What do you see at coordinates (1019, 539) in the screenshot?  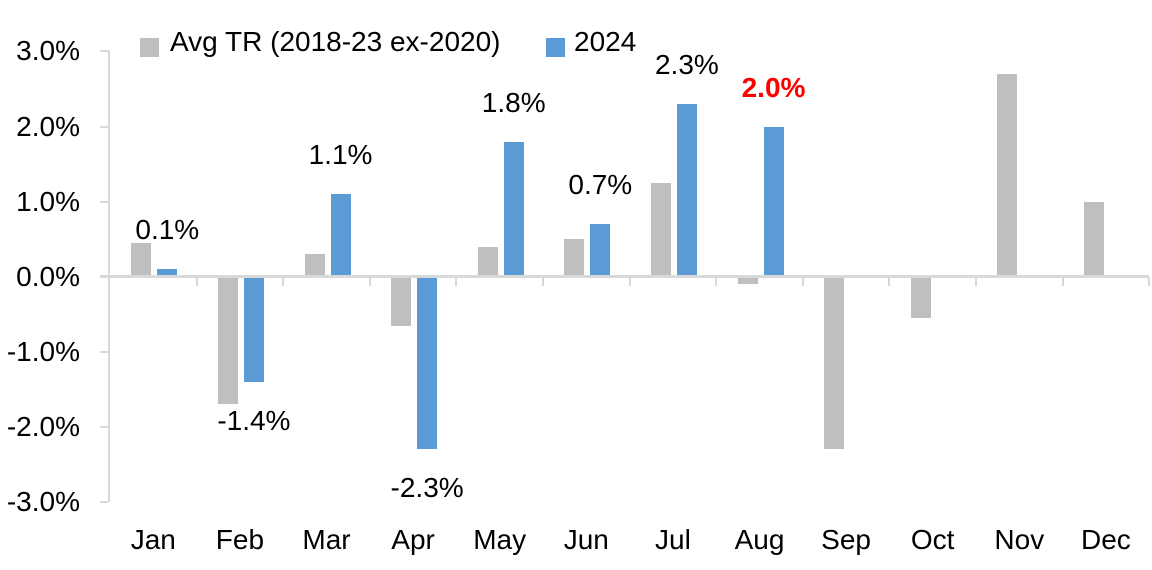 I see `x-axis-label: Nov` at bounding box center [1019, 539].